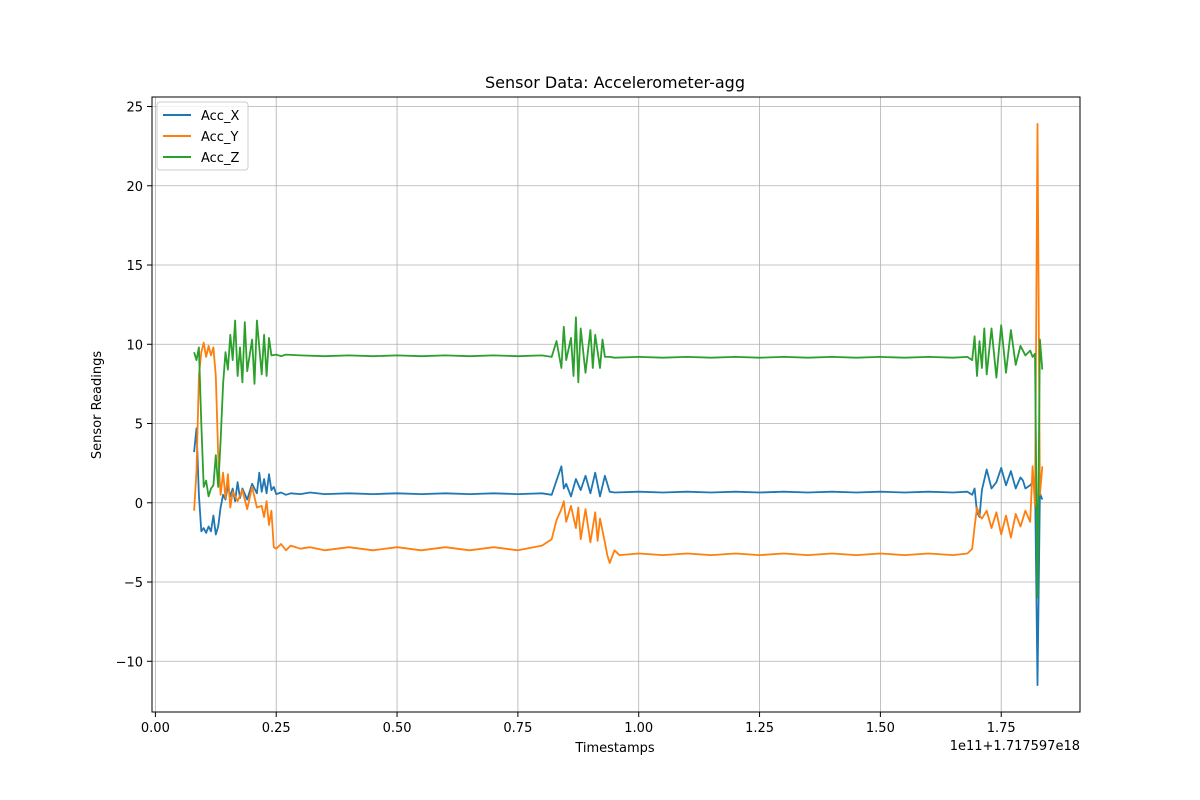  What do you see at coordinates (97, 405) in the screenshot?
I see `y-axis-label: Sensor Readings` at bounding box center [97, 405].